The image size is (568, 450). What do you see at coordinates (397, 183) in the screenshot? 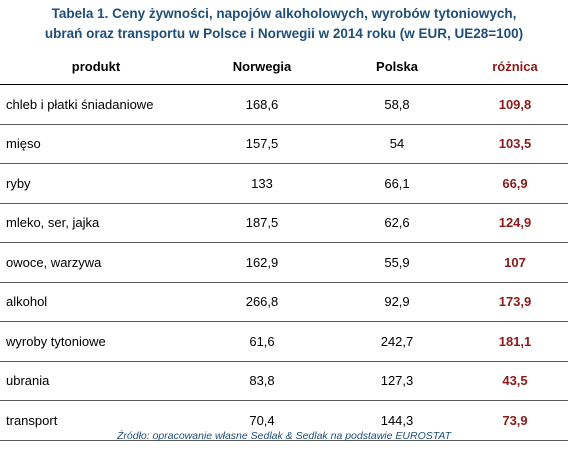
I see `cell-polska: 66,1` at bounding box center [397, 183].